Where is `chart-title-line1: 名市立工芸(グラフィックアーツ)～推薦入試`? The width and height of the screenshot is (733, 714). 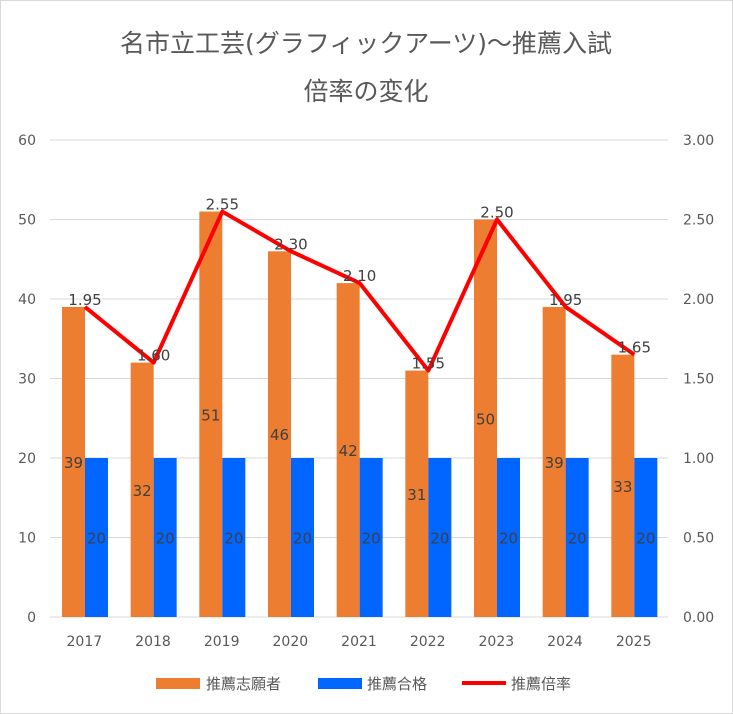
chart-title-line1: 名市立工芸(グラフィックアーツ)～推薦入試 is located at coordinates (366, 43).